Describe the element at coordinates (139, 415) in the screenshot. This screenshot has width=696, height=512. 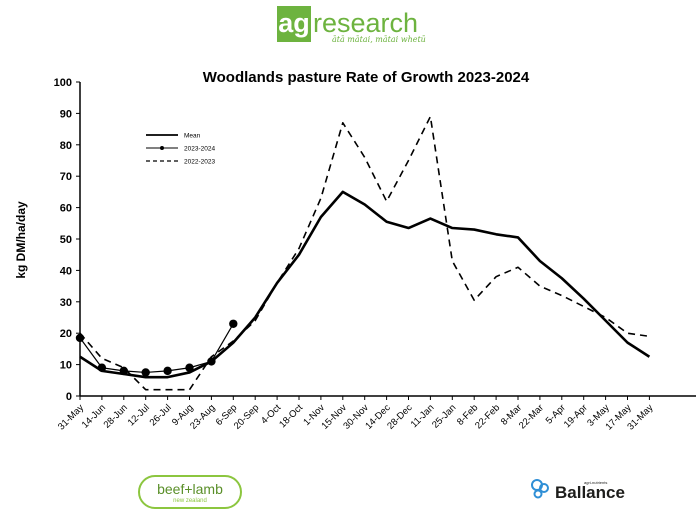
I see `x-tick-label: 12-Jul` at that location.